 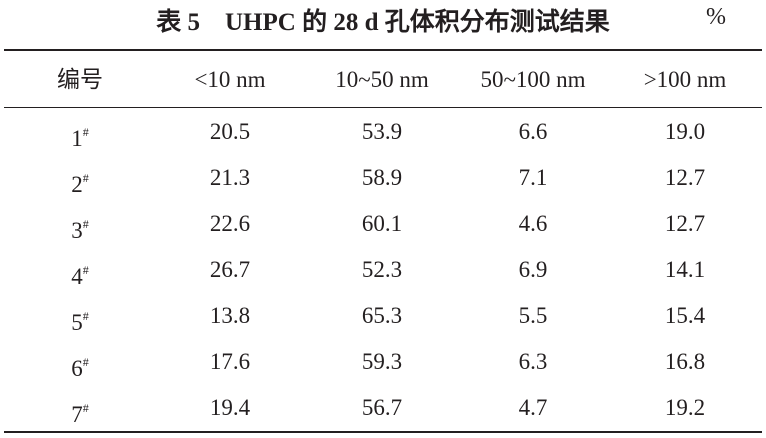 What do you see at coordinates (77, 414) in the screenshot?
I see `sample-number: 7` at bounding box center [77, 414].